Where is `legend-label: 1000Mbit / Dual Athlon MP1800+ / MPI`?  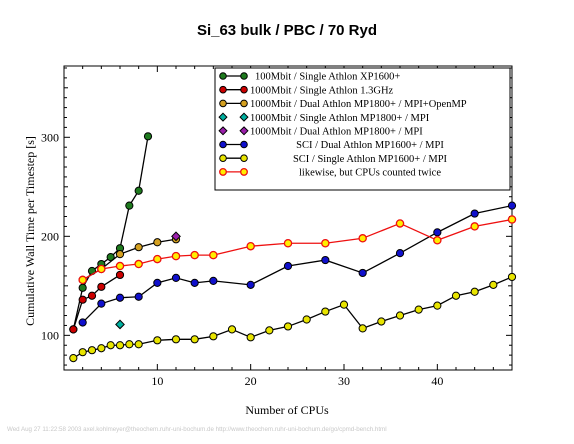
legend-label: 1000Mbit / Dual Athlon MP1800+ / MPI is located at coordinates (336, 132).